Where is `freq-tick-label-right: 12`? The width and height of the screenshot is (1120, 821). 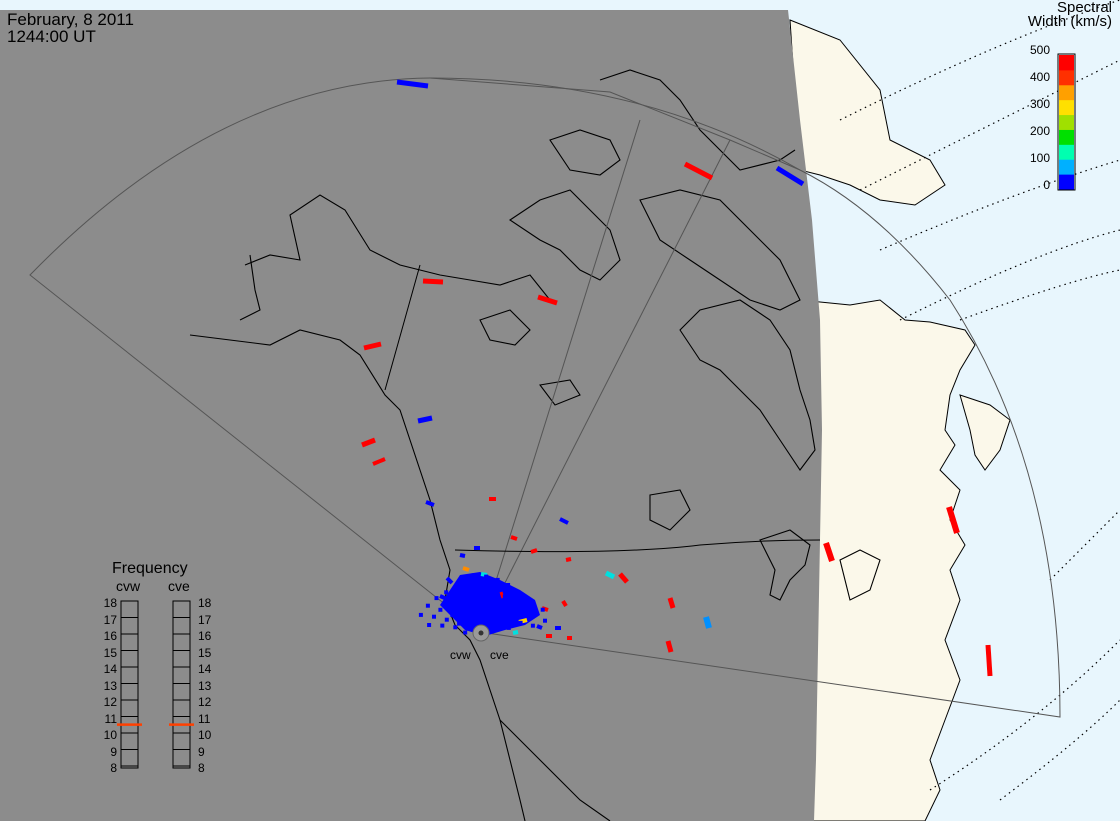 freq-tick-label-right: 12 is located at coordinates (205, 702).